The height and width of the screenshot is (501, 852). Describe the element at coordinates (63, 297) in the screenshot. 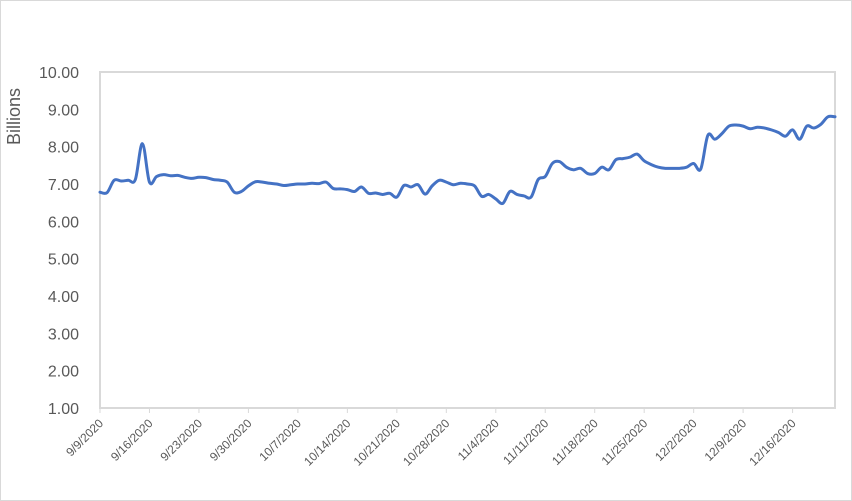

I see `y-tick-label: 4.00` at that location.